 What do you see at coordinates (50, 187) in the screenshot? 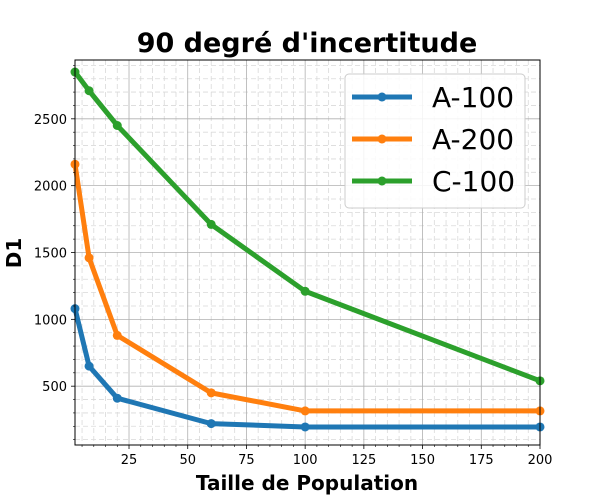
I see `y-tick-label: 2000` at bounding box center [50, 187].